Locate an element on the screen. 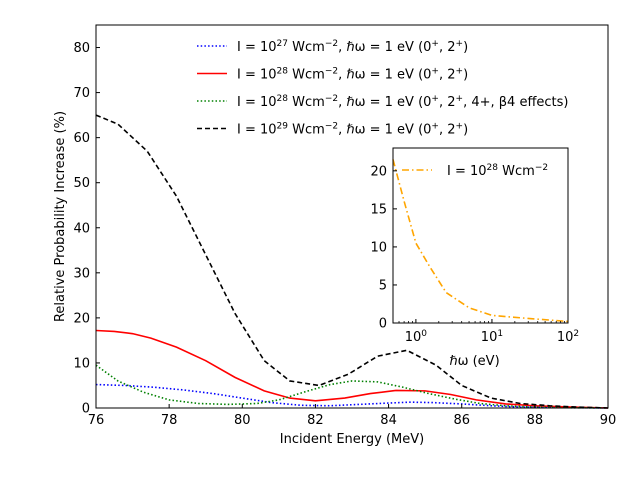  x-tick-label: 80 is located at coordinates (242, 420).